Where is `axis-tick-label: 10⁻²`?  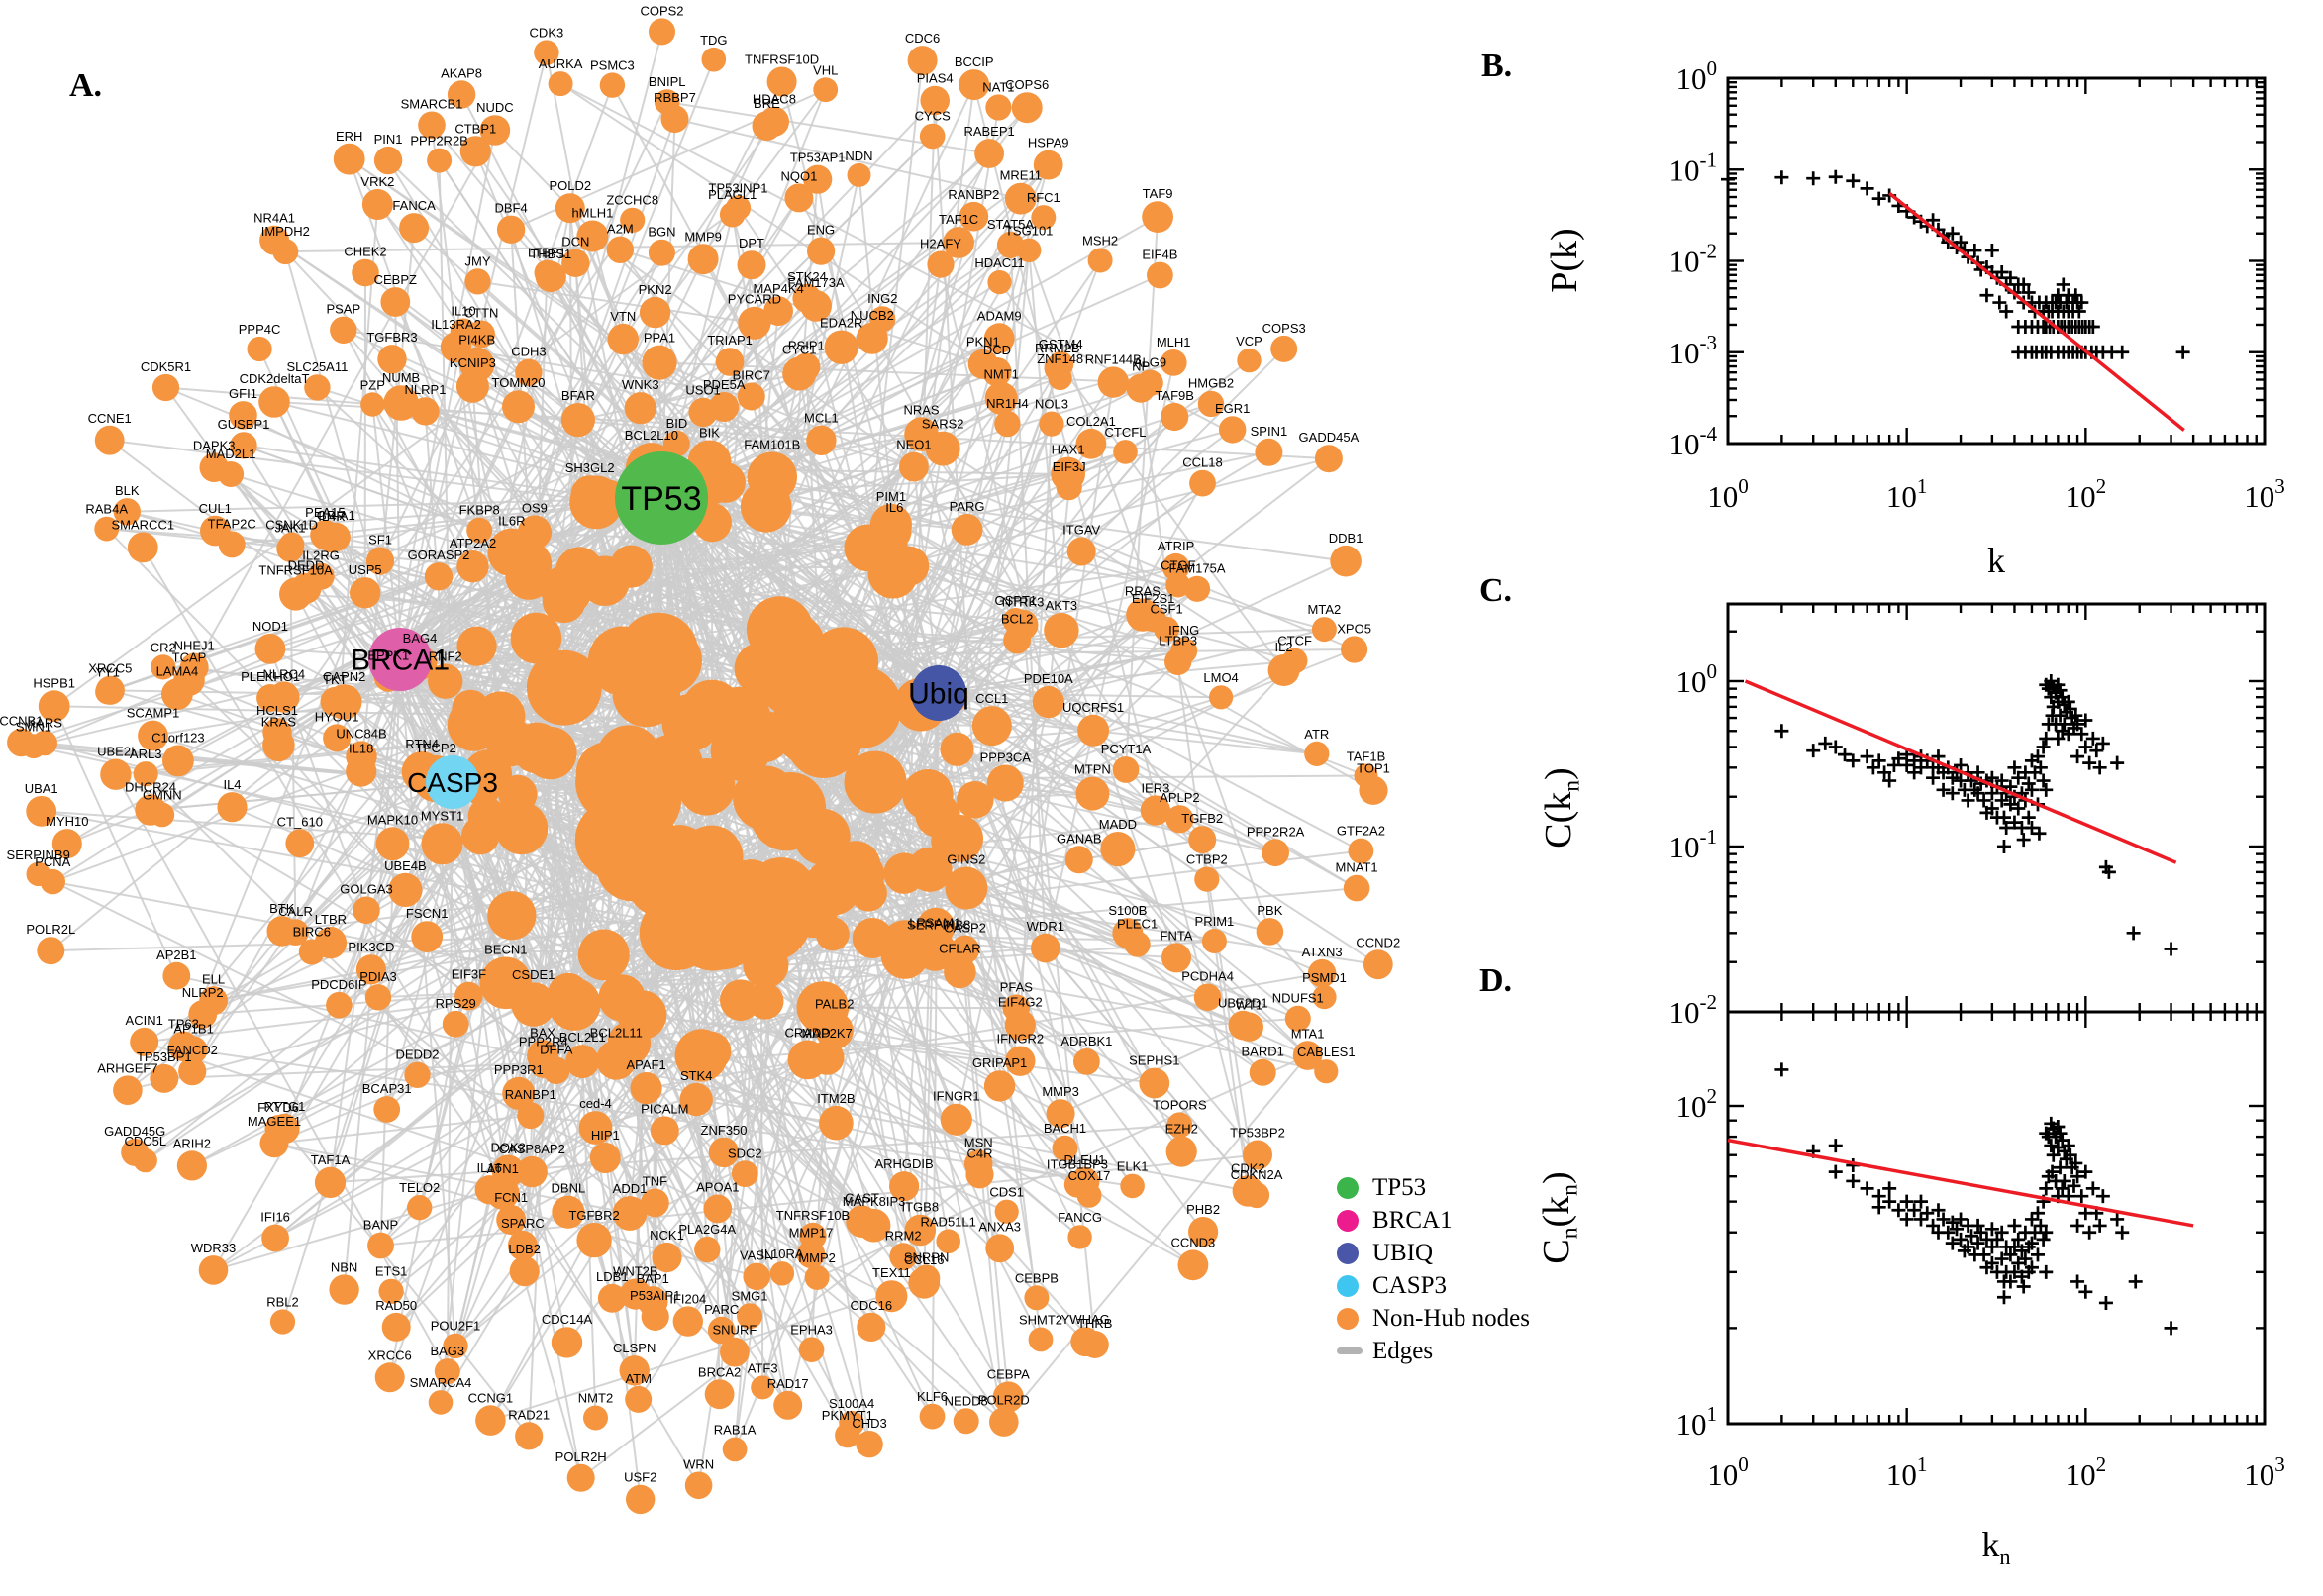
axis-tick-label: 10⁻² is located at coordinates (1692, 259).